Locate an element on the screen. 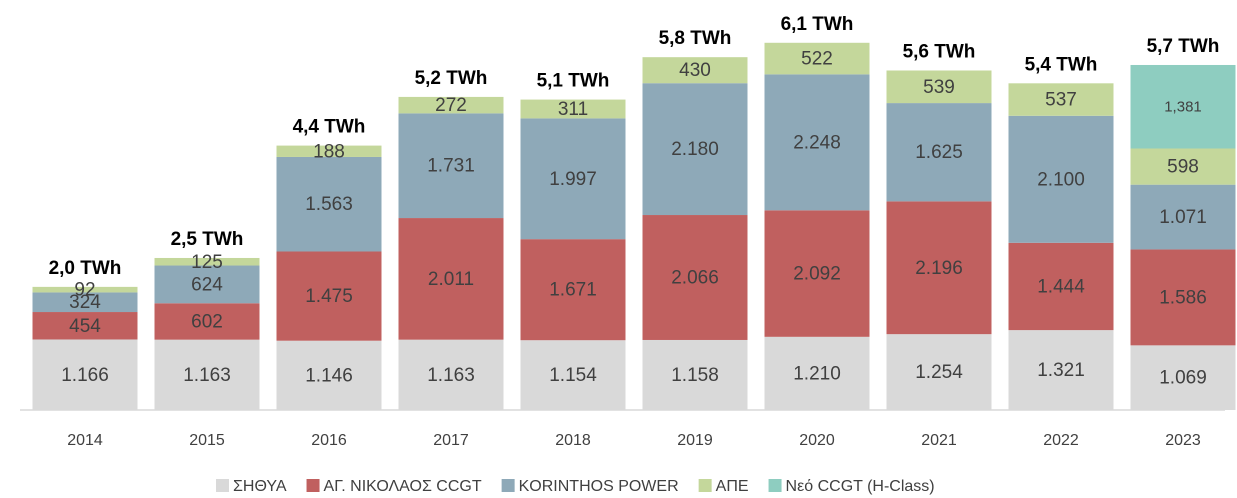 Image resolution: width=1237 pixels, height=498 pixels. value-label: 539 is located at coordinates (939, 87).